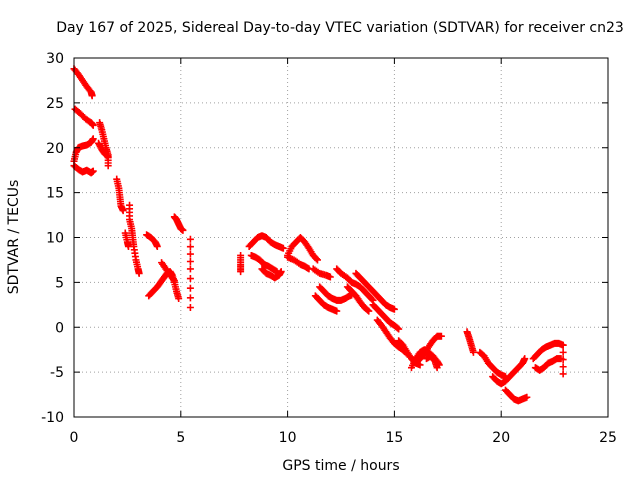 This screenshot has height=480, width=640. Describe the element at coordinates (52, 418) in the screenshot. I see `y-tick-label: -10` at that location.